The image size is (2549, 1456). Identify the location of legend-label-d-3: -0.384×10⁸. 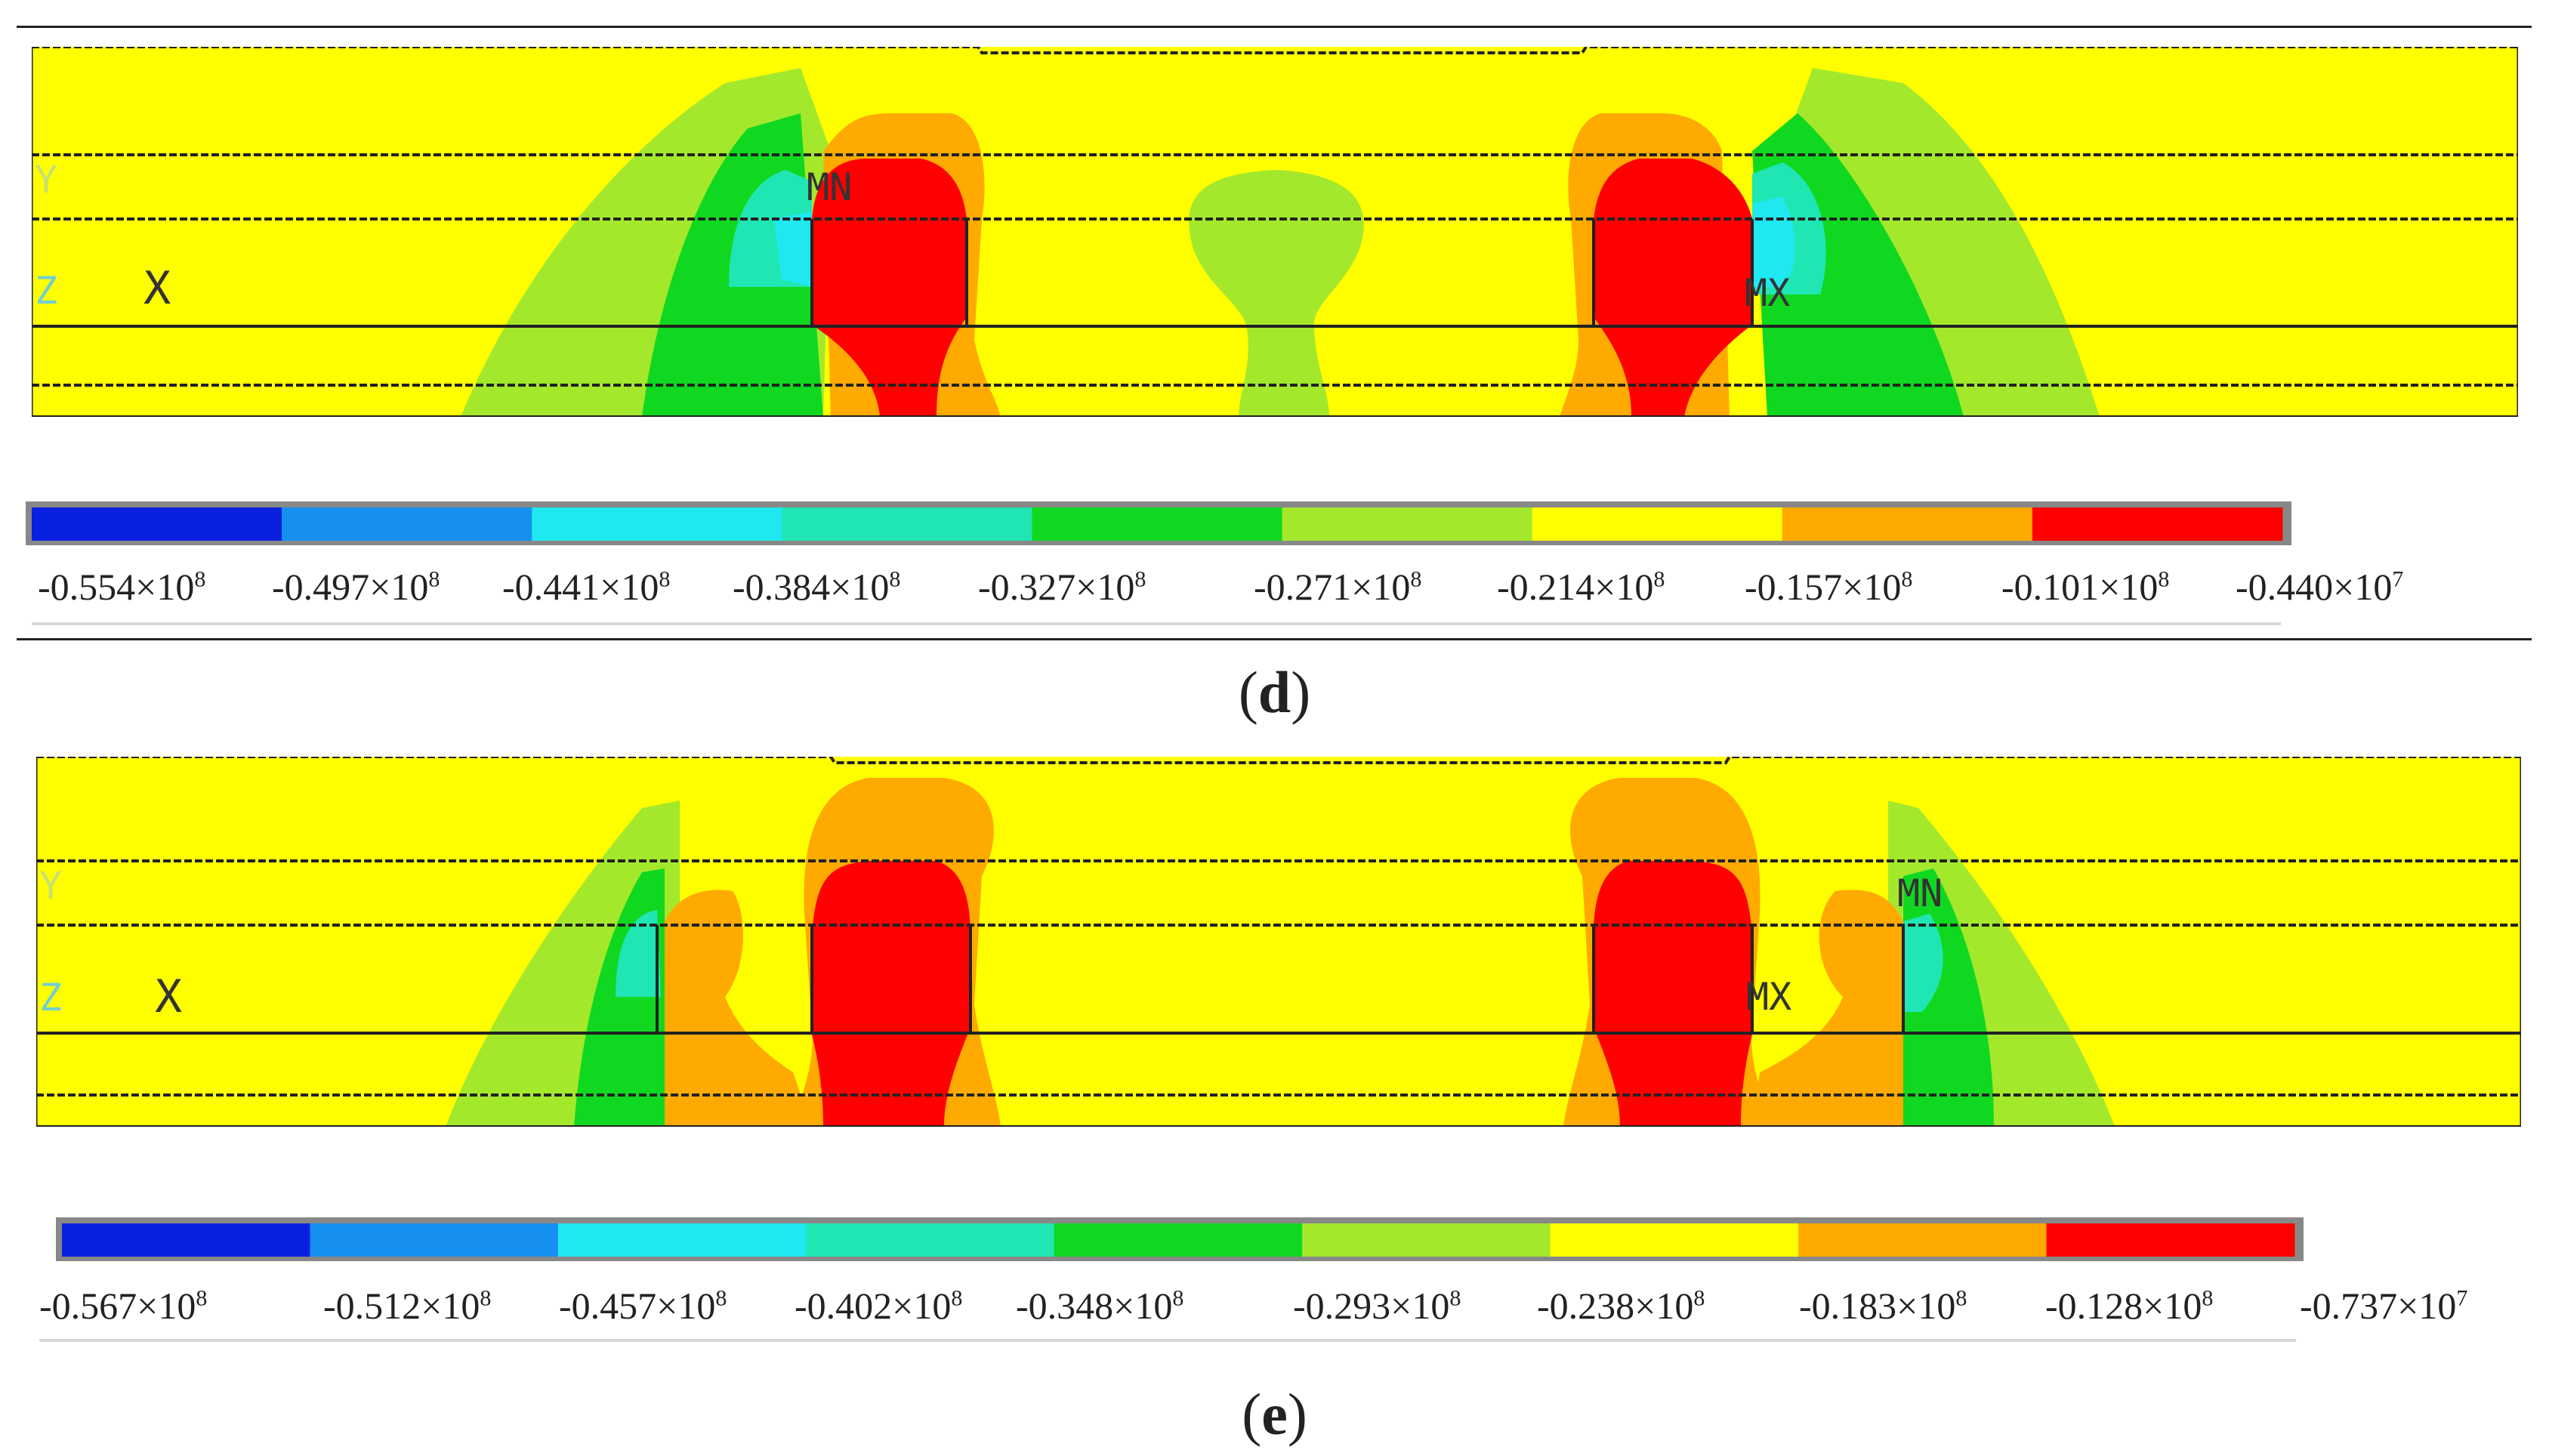
(817, 587).